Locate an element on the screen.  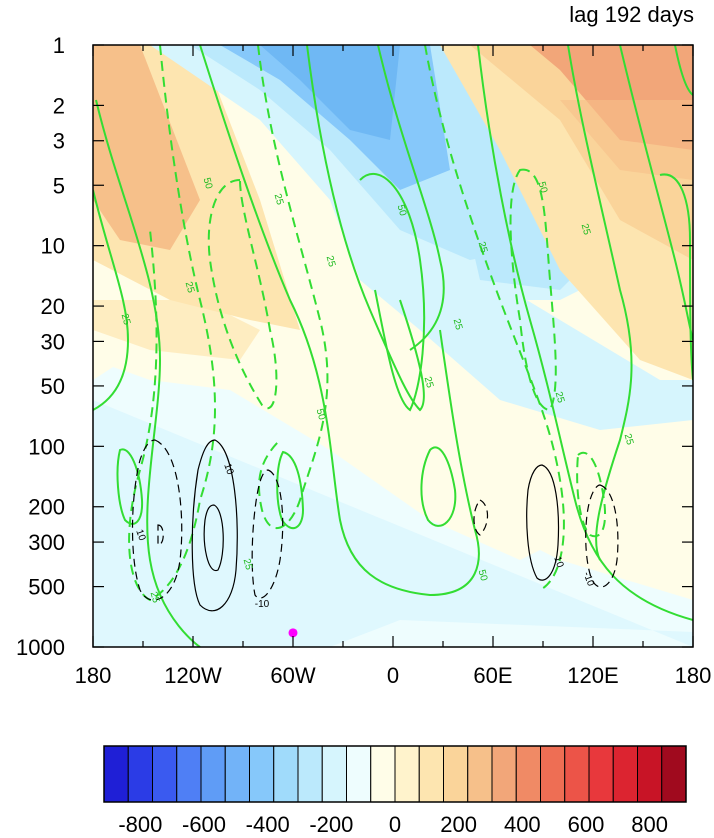
x-tick-label: 0 is located at coordinates (393, 675).